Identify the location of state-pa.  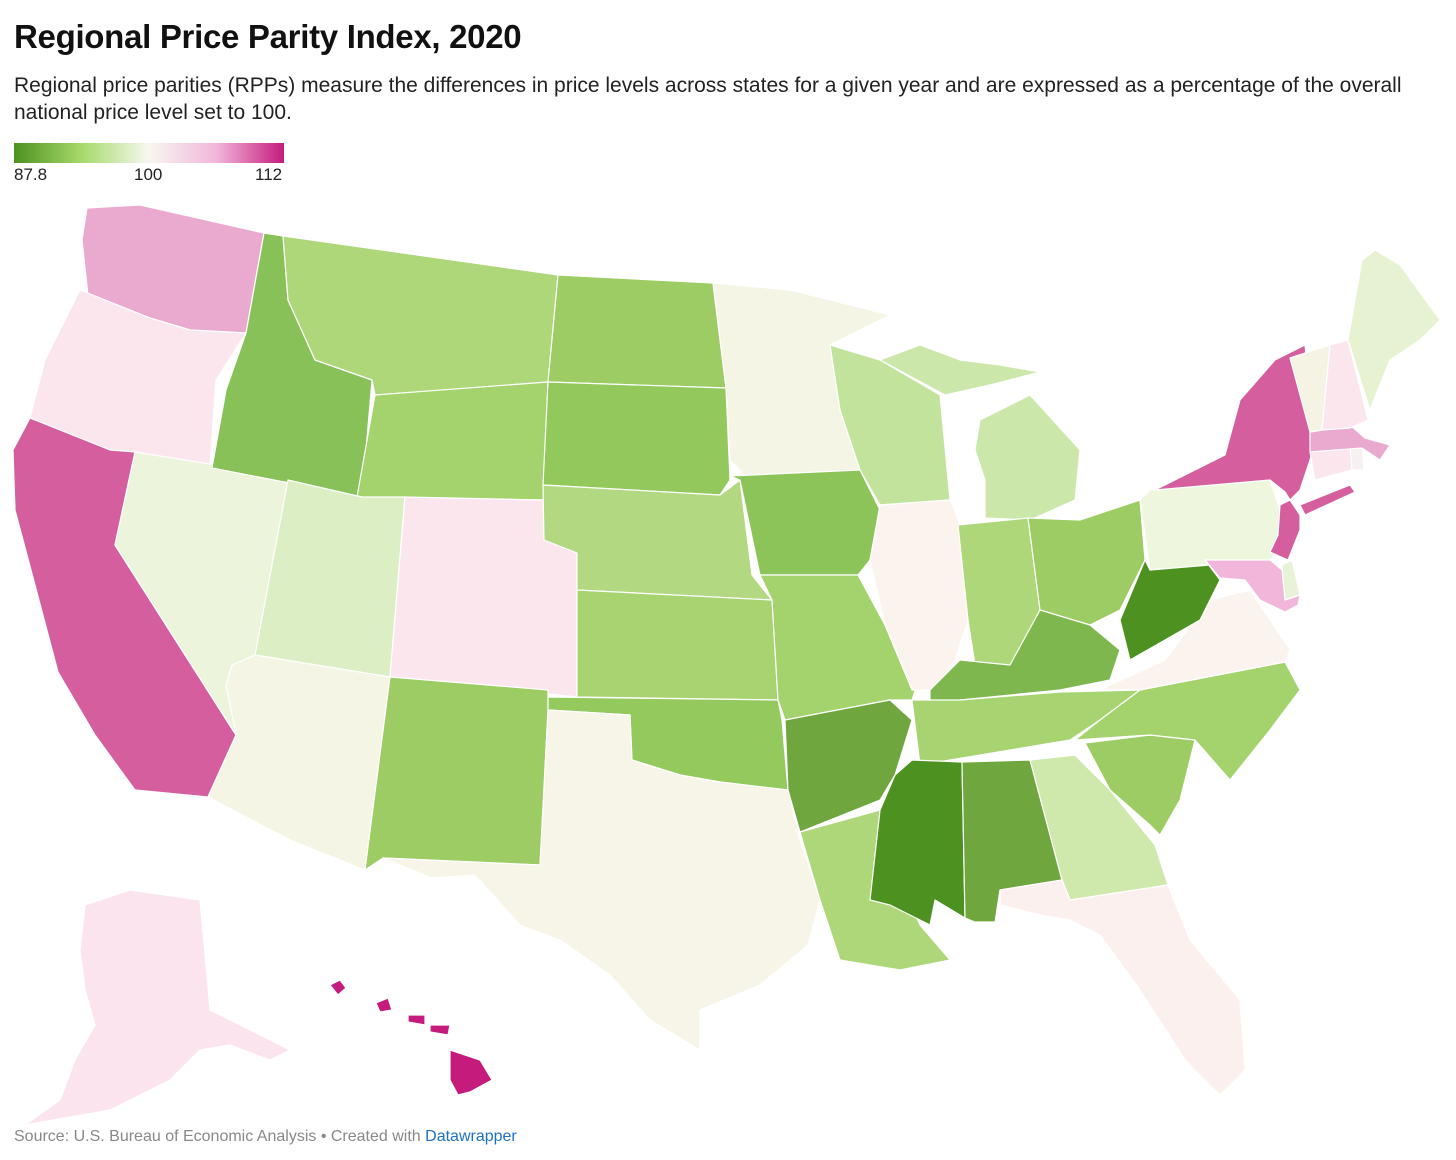
(1212, 525).